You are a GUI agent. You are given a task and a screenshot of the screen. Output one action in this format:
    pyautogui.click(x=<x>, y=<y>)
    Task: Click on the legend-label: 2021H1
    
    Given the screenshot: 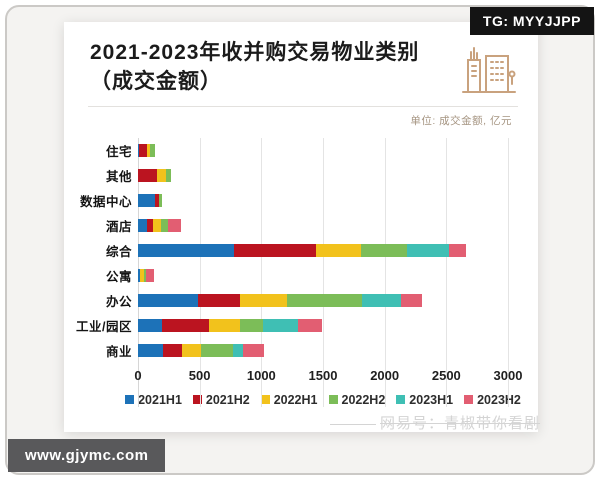 What is the action you would take?
    pyautogui.click(x=160, y=399)
    